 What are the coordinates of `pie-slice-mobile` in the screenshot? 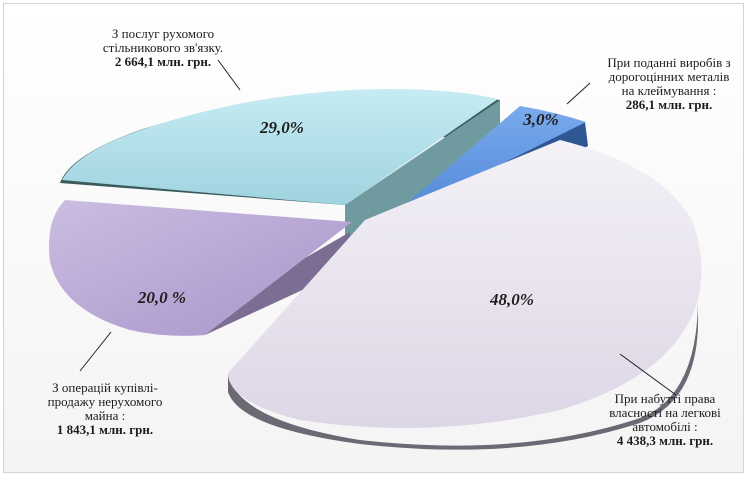 It's located at (280, 147).